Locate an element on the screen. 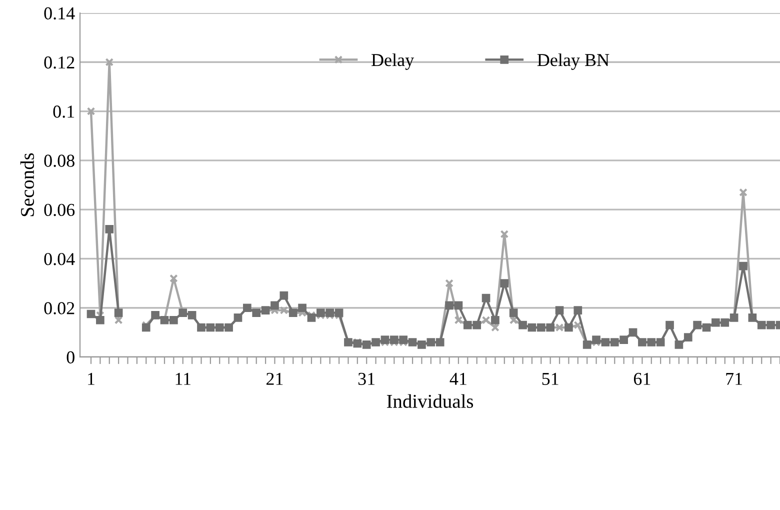 The width and height of the screenshot is (780, 510). x-tick-label: 41 is located at coordinates (458, 378).